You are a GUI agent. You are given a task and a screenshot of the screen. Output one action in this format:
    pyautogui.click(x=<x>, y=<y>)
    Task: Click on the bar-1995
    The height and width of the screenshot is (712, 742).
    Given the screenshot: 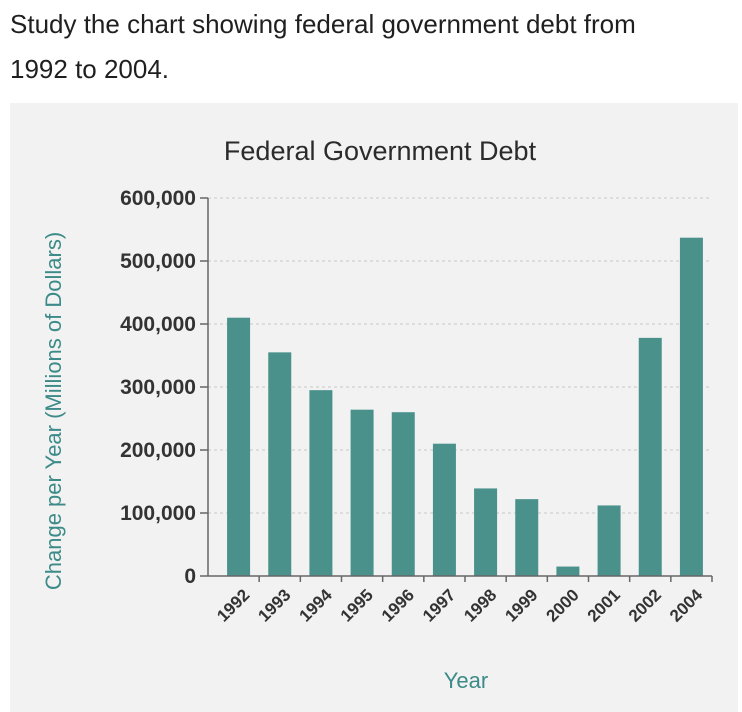 What is the action you would take?
    pyautogui.click(x=362, y=492)
    